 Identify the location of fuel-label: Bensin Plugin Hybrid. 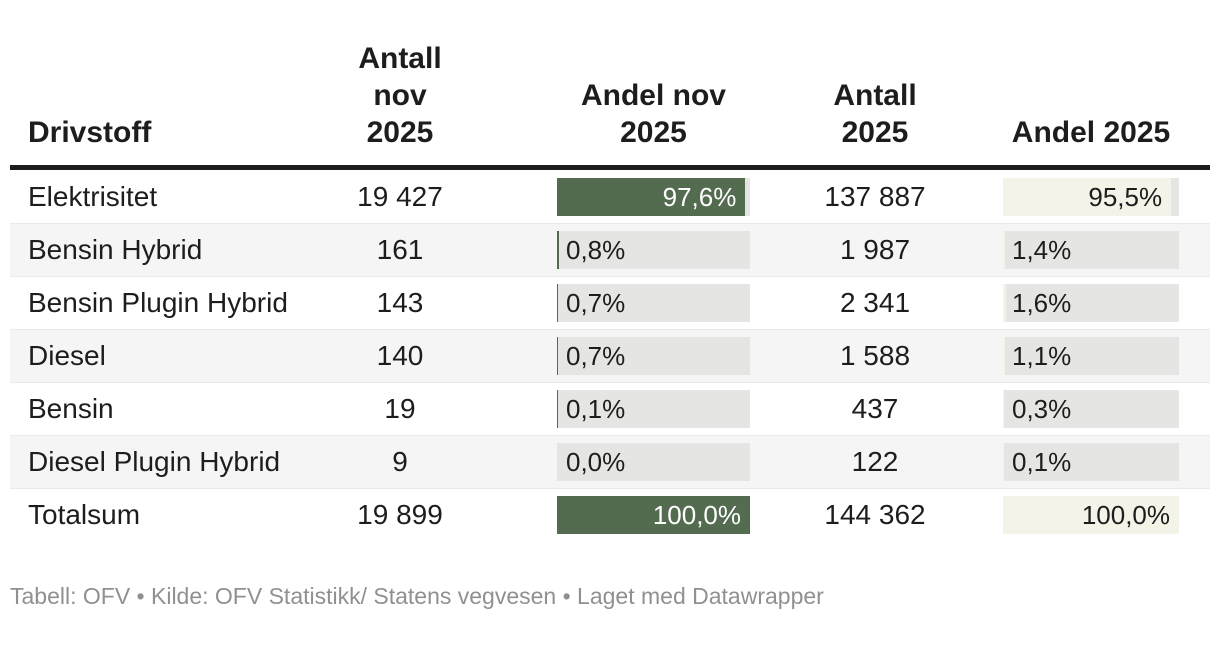
(158, 302).